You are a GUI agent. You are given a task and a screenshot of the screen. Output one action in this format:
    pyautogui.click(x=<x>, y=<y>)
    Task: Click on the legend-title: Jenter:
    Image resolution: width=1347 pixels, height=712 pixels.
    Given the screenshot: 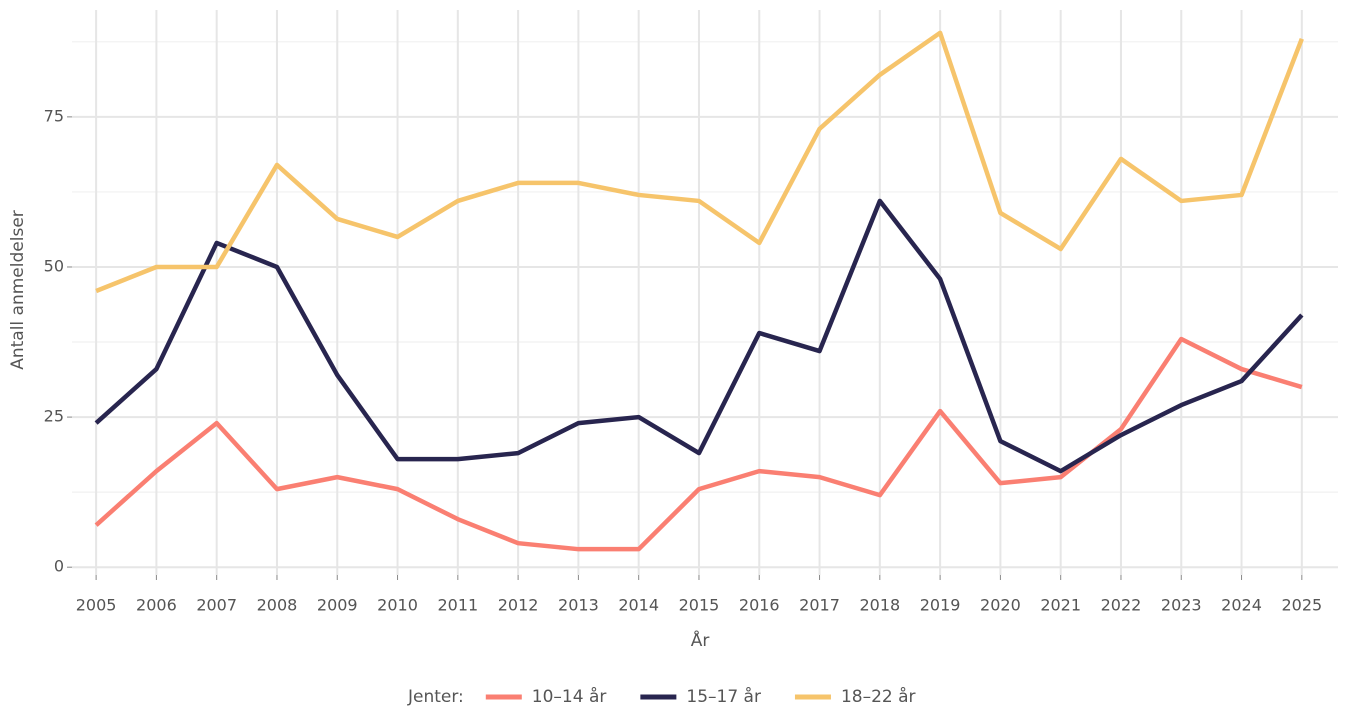 What is the action you would take?
    pyautogui.click(x=435, y=697)
    